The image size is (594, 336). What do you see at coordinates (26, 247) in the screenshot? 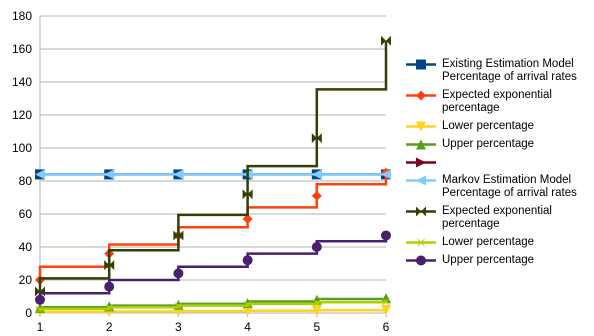
I see `y-tick-label: 40` at bounding box center [26, 247].